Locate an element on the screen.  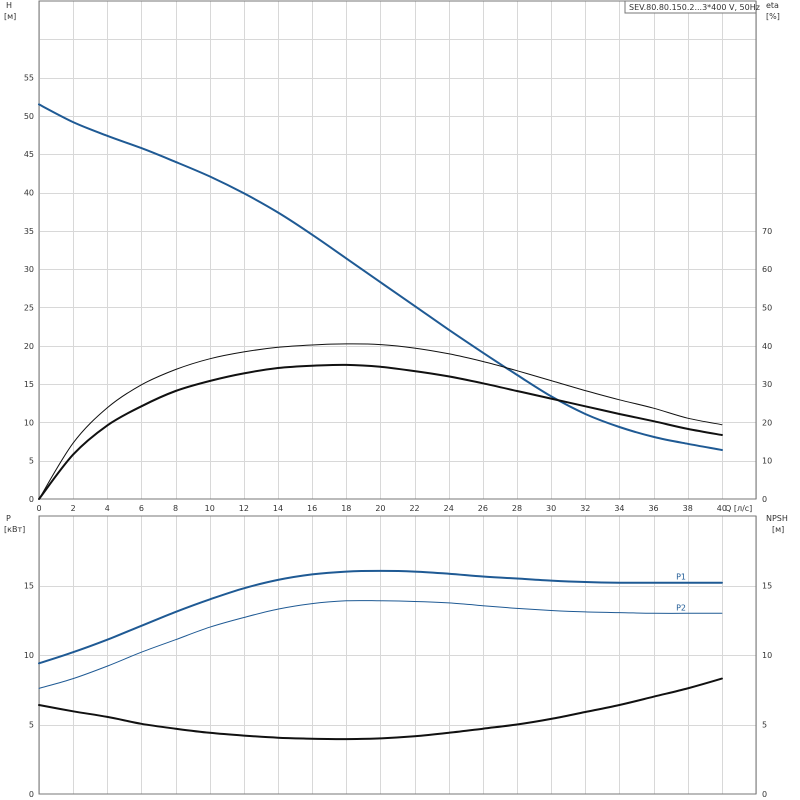
q-tick-label: 10 is located at coordinates (210, 508).